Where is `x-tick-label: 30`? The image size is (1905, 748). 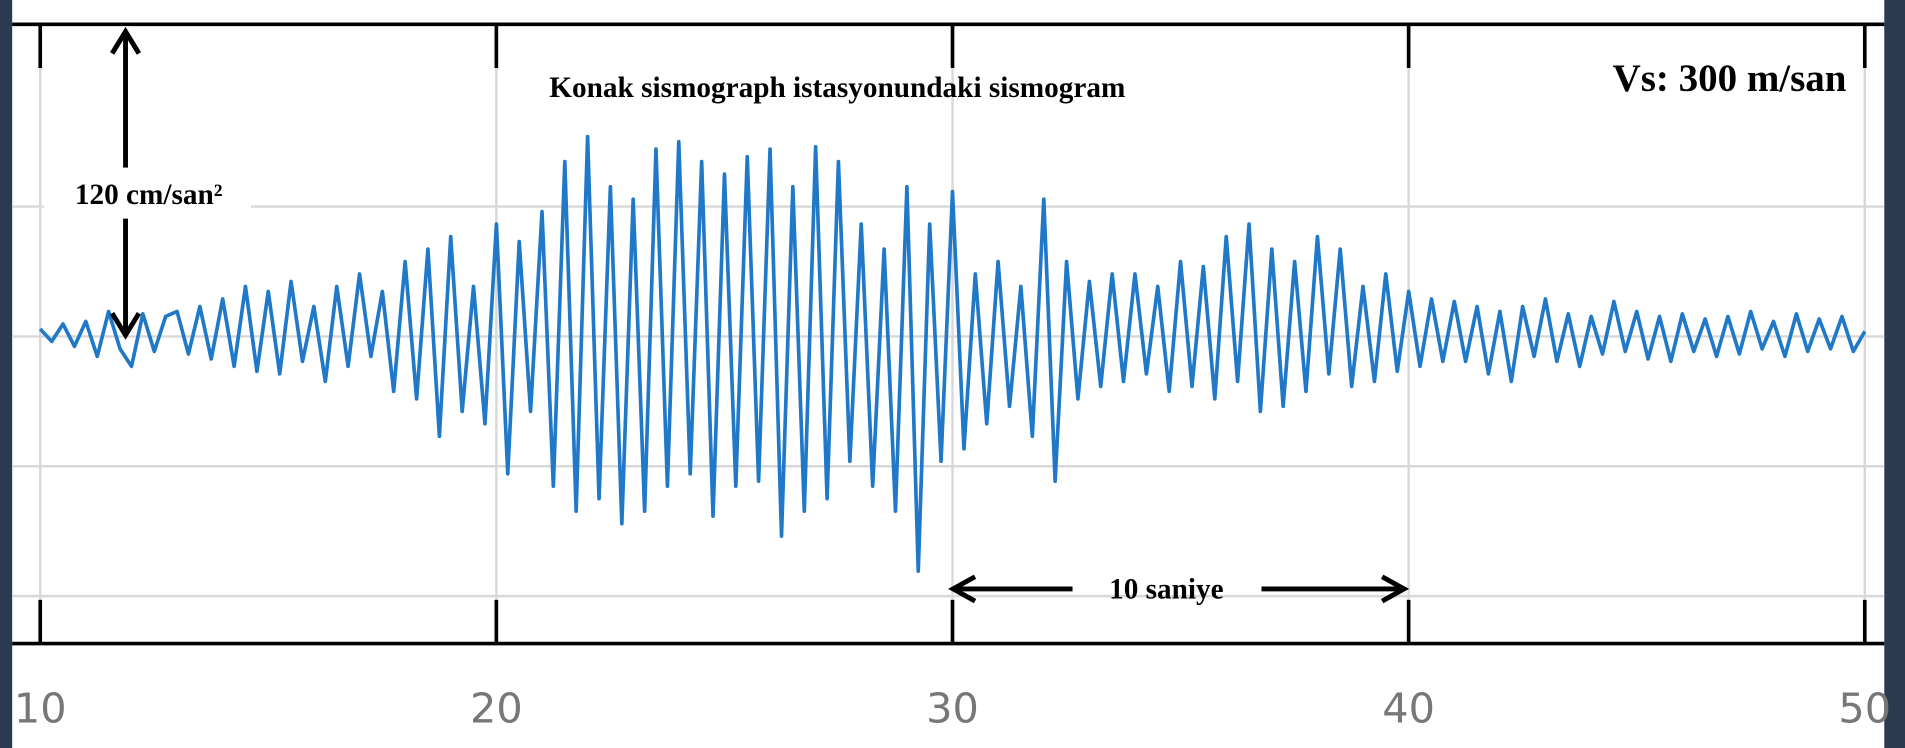 x-tick-label: 30 is located at coordinates (952, 709).